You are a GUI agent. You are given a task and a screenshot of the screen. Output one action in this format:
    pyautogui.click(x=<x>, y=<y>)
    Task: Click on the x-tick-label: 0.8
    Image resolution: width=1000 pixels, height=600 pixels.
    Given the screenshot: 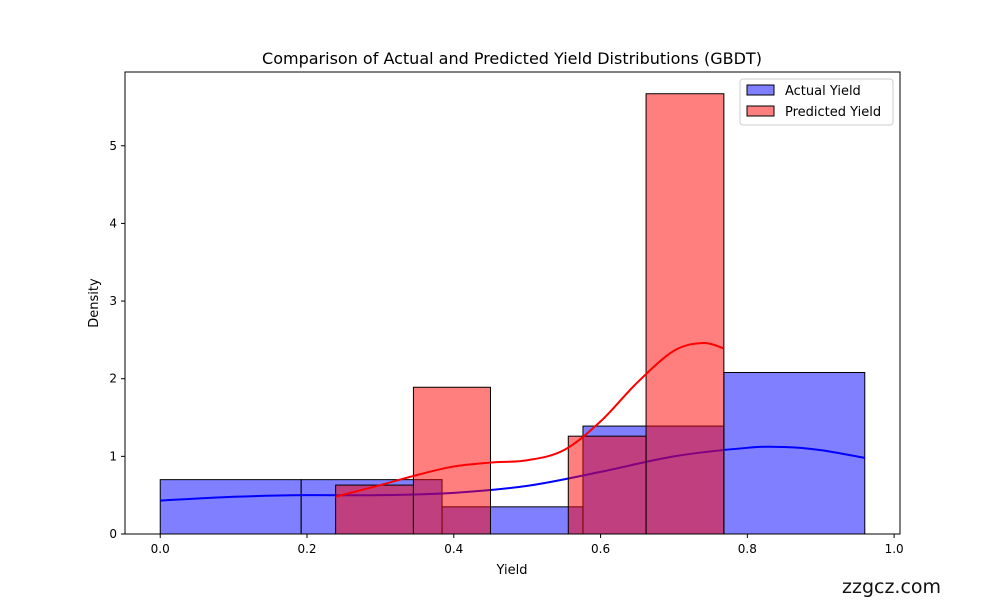 What is the action you would take?
    pyautogui.click(x=747, y=549)
    